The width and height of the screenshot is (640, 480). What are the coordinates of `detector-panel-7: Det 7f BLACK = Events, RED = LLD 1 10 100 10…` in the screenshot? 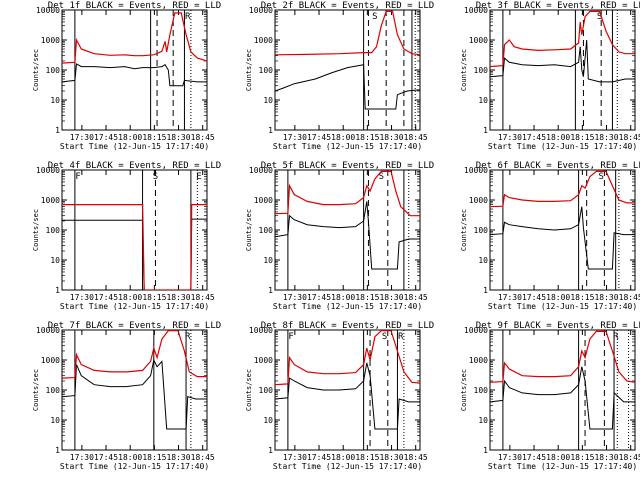 It's located at (126, 396).